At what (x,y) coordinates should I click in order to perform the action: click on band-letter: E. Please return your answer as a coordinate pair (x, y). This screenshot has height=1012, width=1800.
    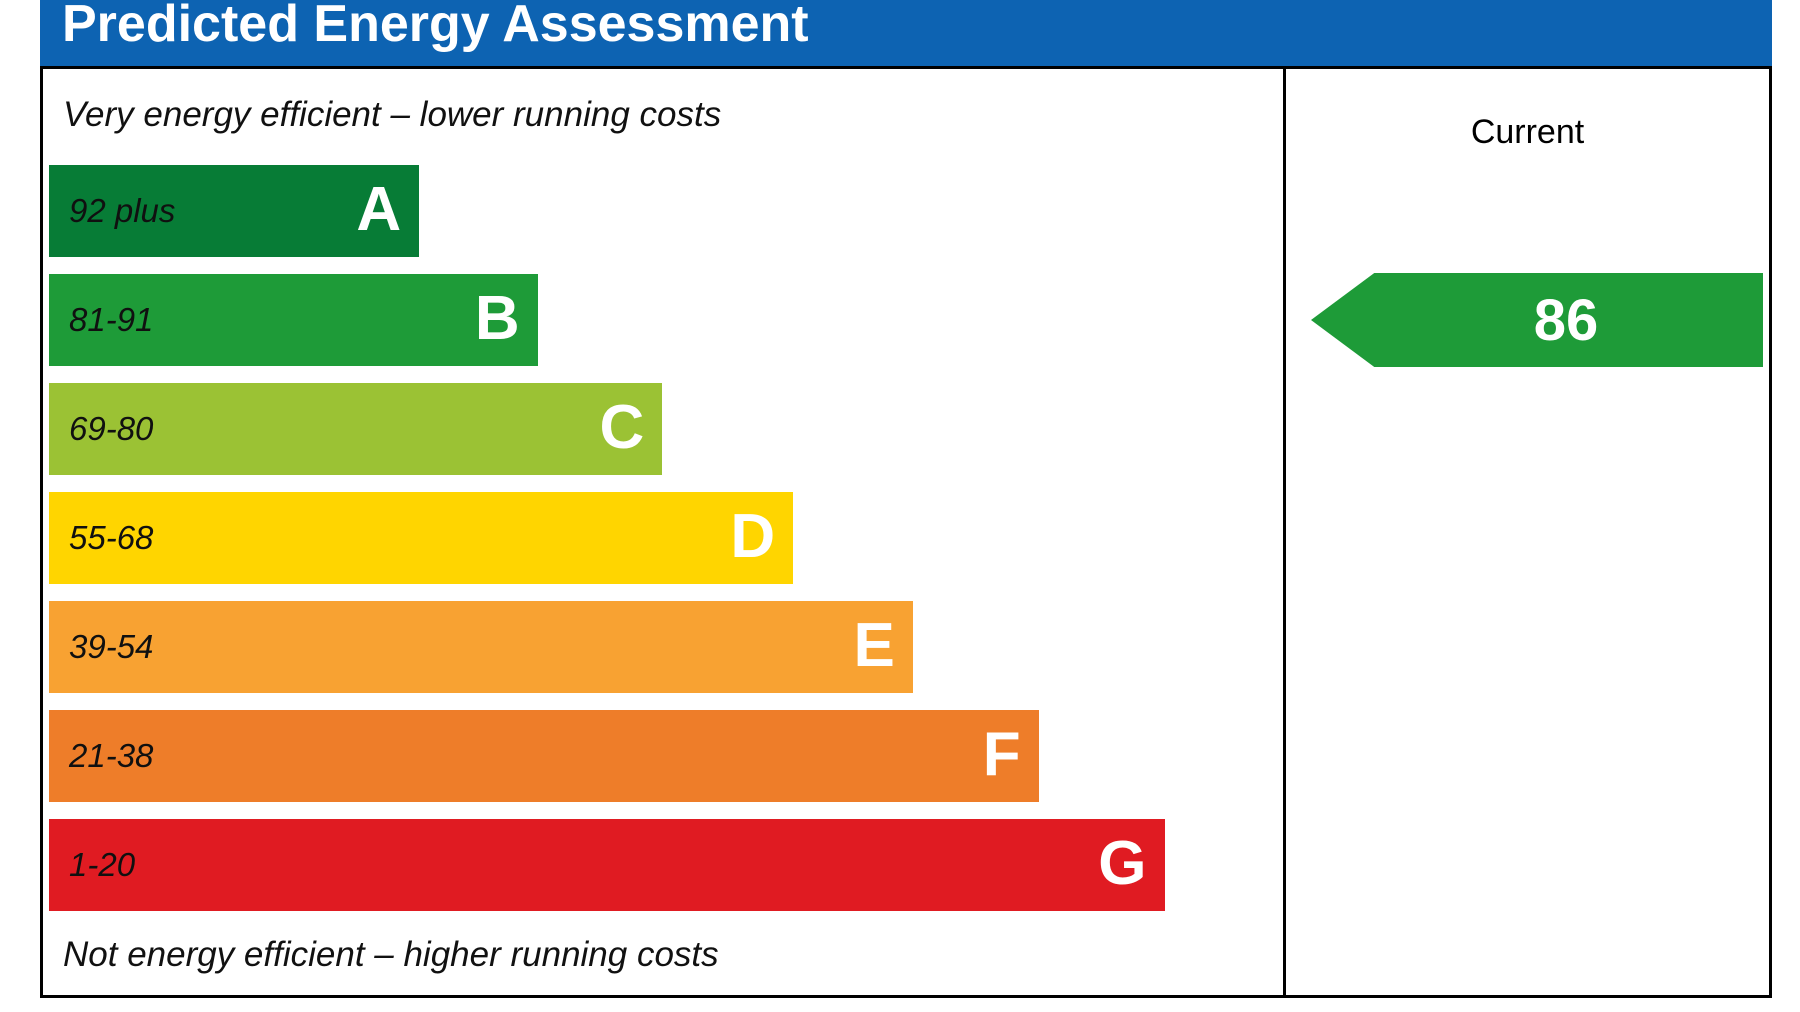
    Looking at the image, I should click on (874, 645).